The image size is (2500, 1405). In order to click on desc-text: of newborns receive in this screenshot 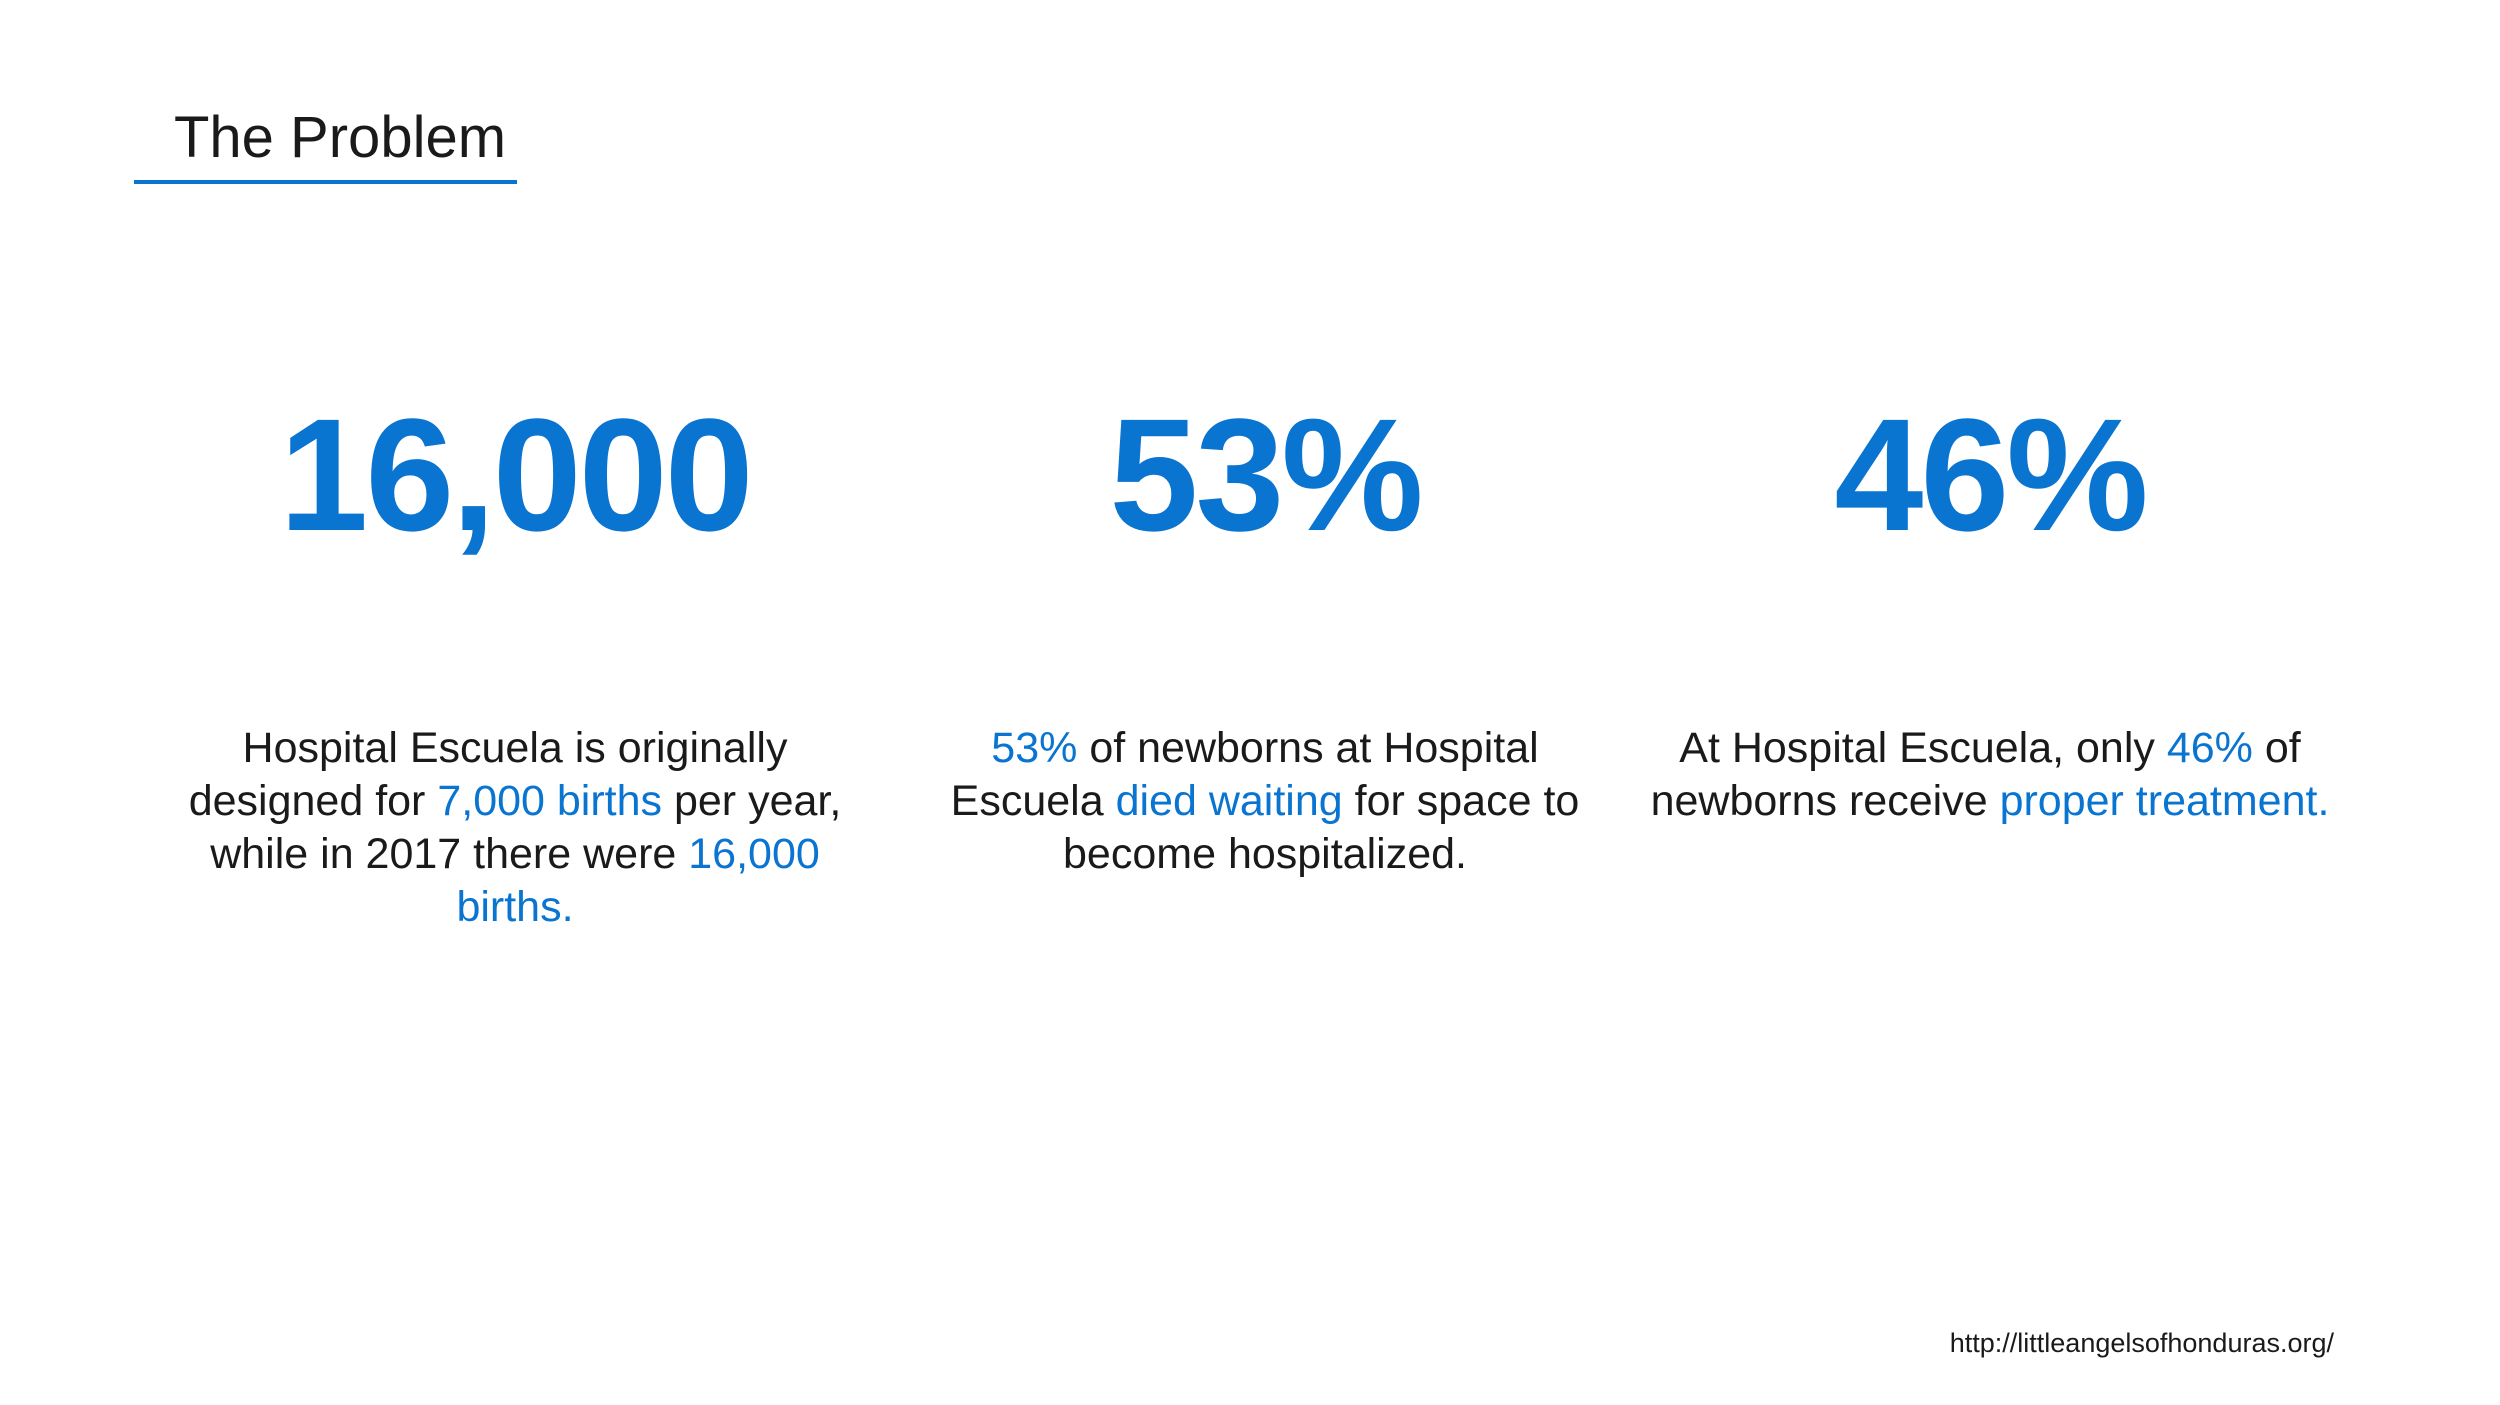, I will do `click(1975, 774)`.